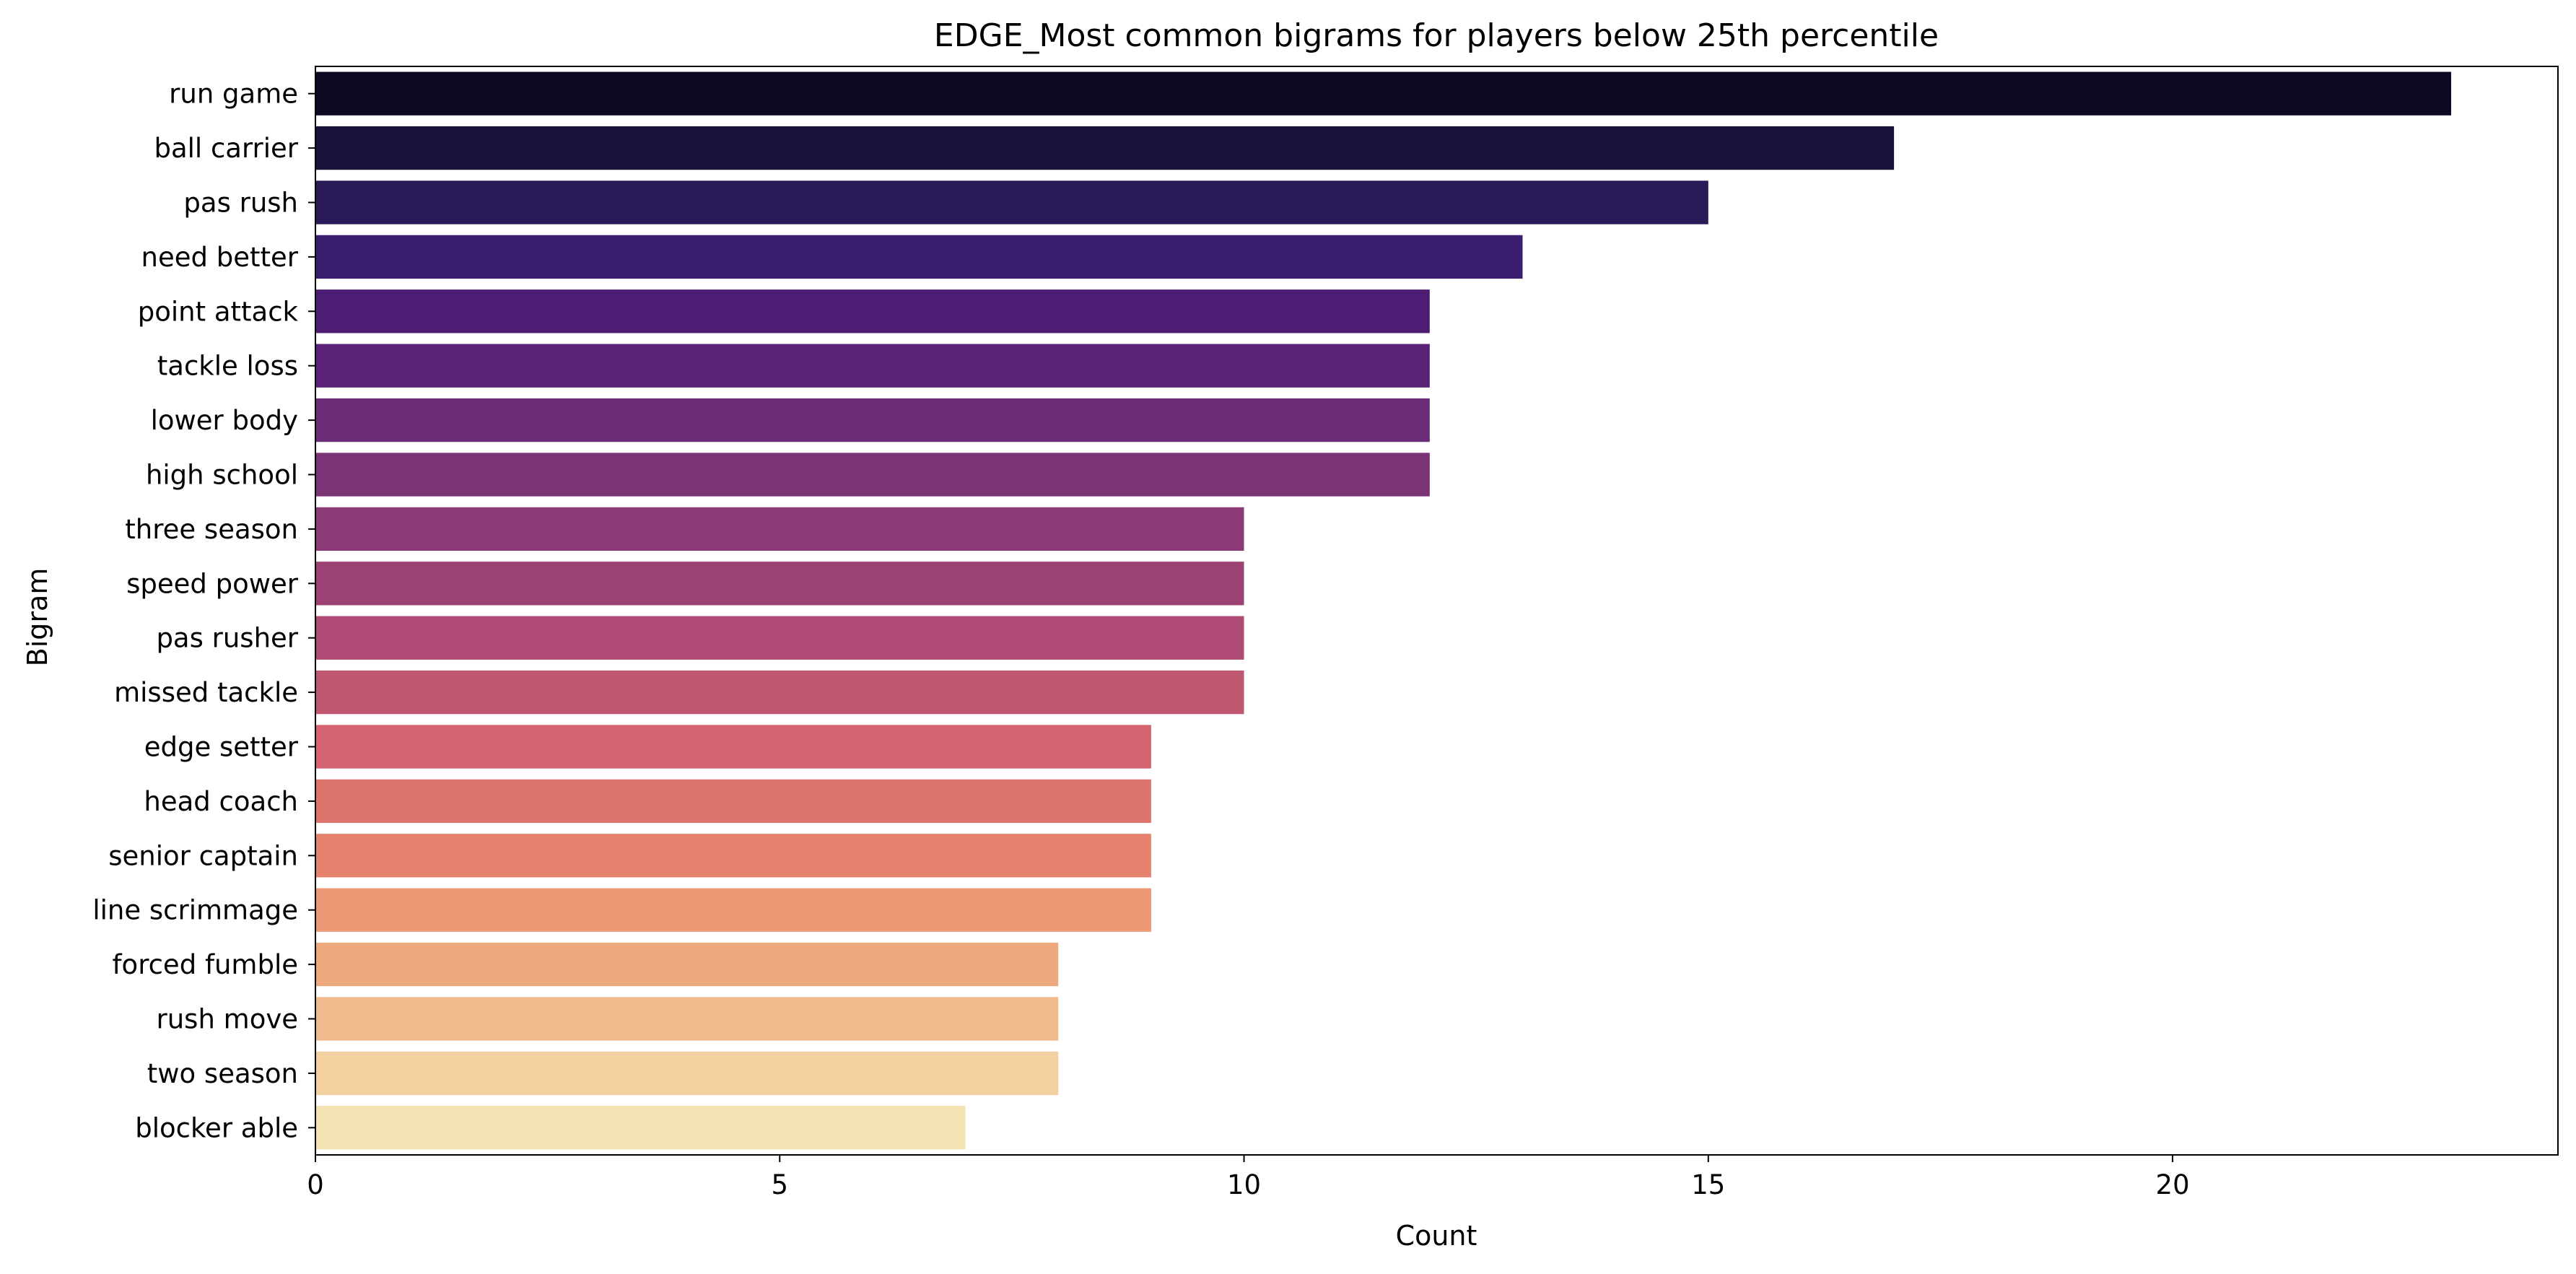 Image resolution: width=2576 pixels, height=1274 pixels. I want to click on y-tick-label: need better, so click(220, 257).